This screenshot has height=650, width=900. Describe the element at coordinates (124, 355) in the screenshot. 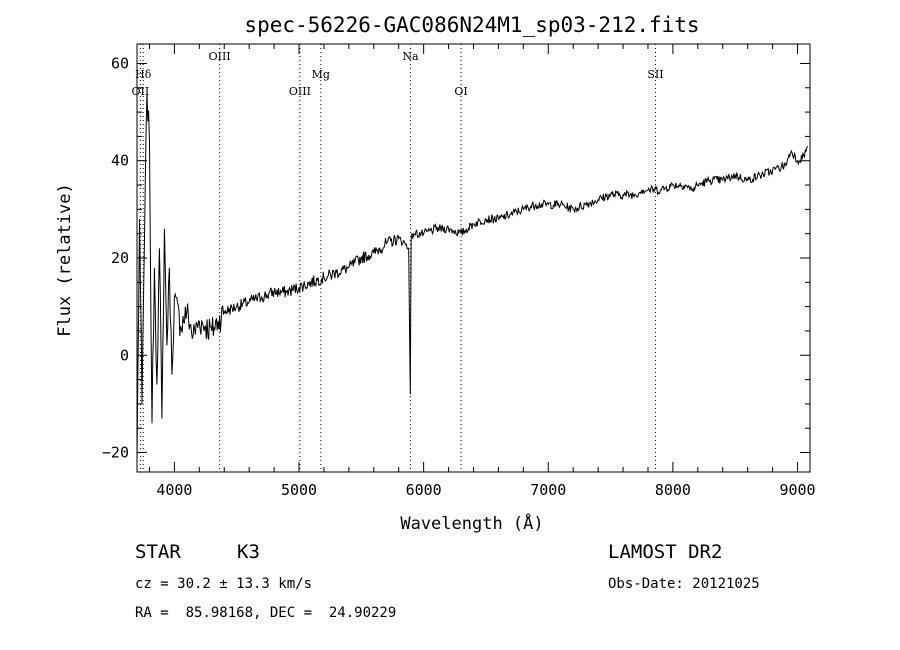

I see `y-tick-label: 0` at that location.